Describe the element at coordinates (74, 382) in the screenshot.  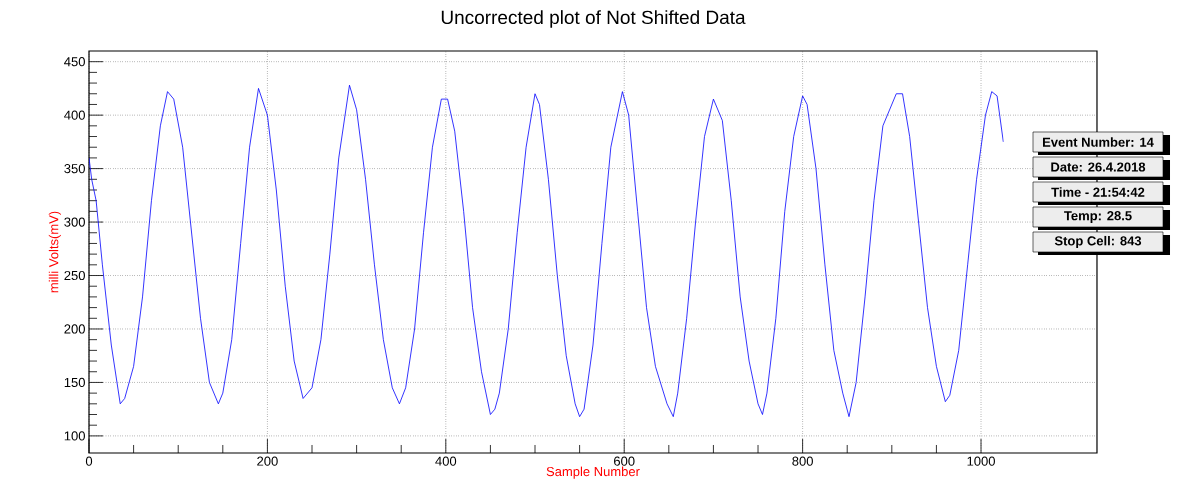
I see `y-tick-label: 150` at that location.